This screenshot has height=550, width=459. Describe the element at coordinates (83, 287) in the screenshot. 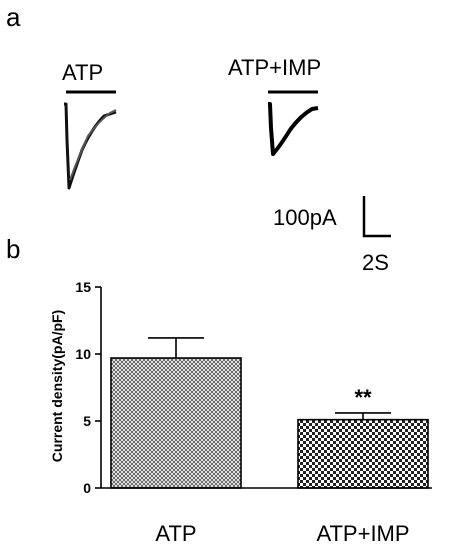

I see `y-tick-label: 15` at that location.